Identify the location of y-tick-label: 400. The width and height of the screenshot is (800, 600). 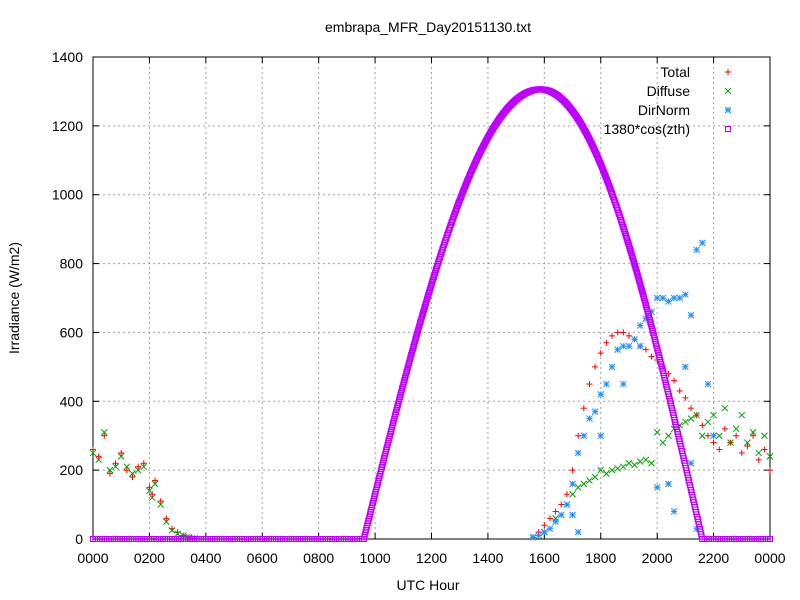
(72, 401).